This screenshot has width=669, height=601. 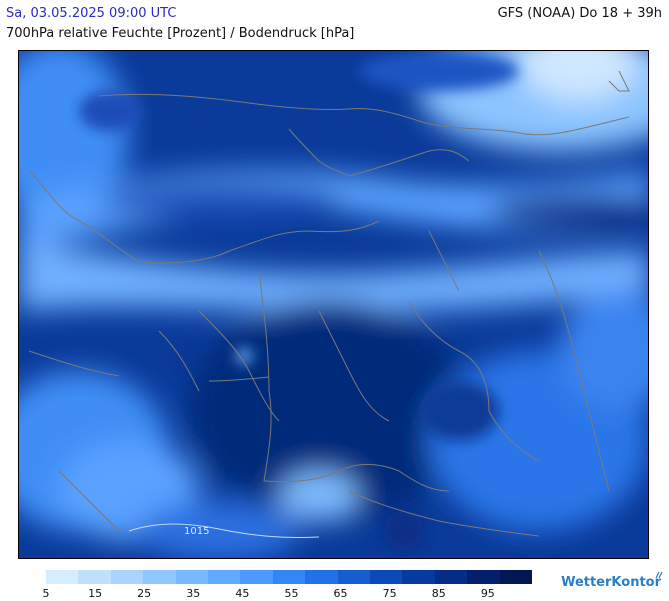 I want to click on legend-ticks: 5 15 25 35 45 55 65 75 85 95, so click(x=287, y=594).